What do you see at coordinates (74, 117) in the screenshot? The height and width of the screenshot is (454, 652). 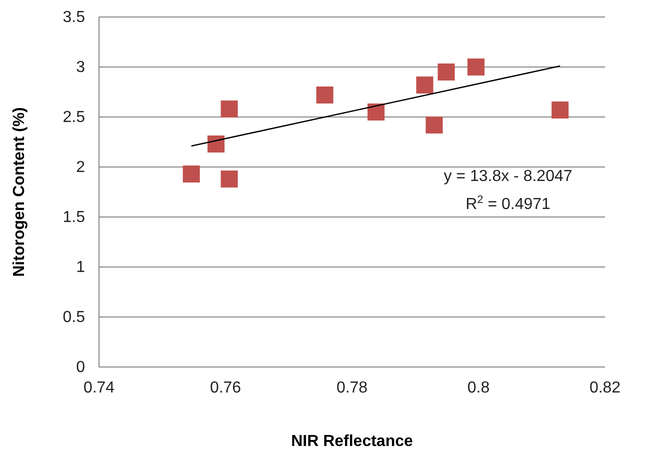 I see `y-tick-label: 2.5` at bounding box center [74, 117].